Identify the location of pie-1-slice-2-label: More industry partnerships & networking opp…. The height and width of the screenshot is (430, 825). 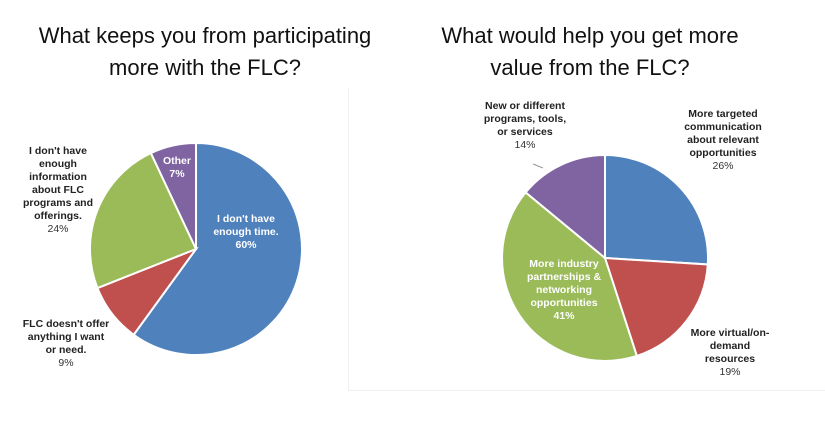
(564, 290).